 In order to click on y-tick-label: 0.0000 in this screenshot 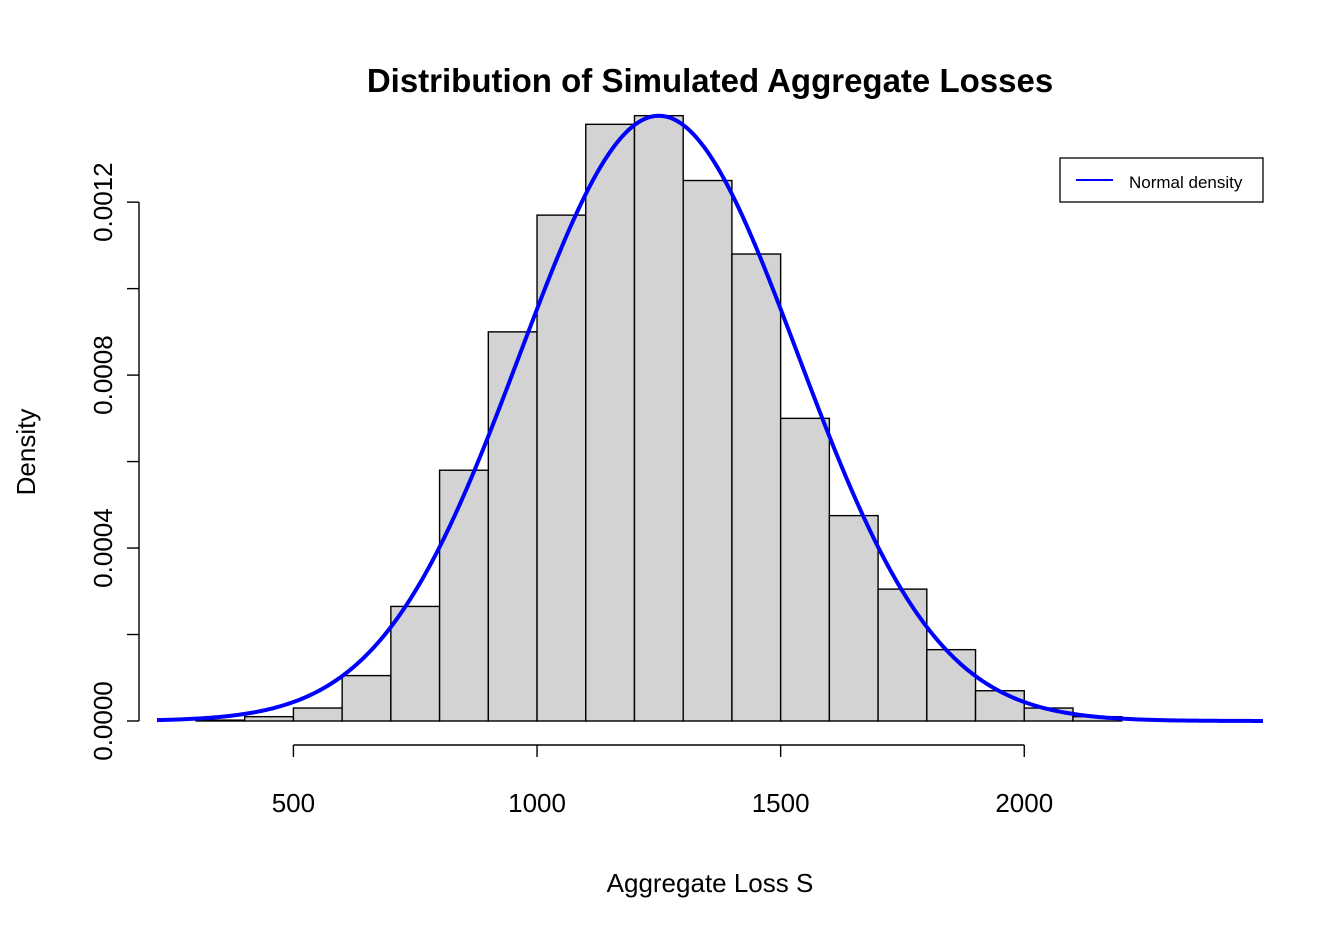, I will do `click(103, 721)`.